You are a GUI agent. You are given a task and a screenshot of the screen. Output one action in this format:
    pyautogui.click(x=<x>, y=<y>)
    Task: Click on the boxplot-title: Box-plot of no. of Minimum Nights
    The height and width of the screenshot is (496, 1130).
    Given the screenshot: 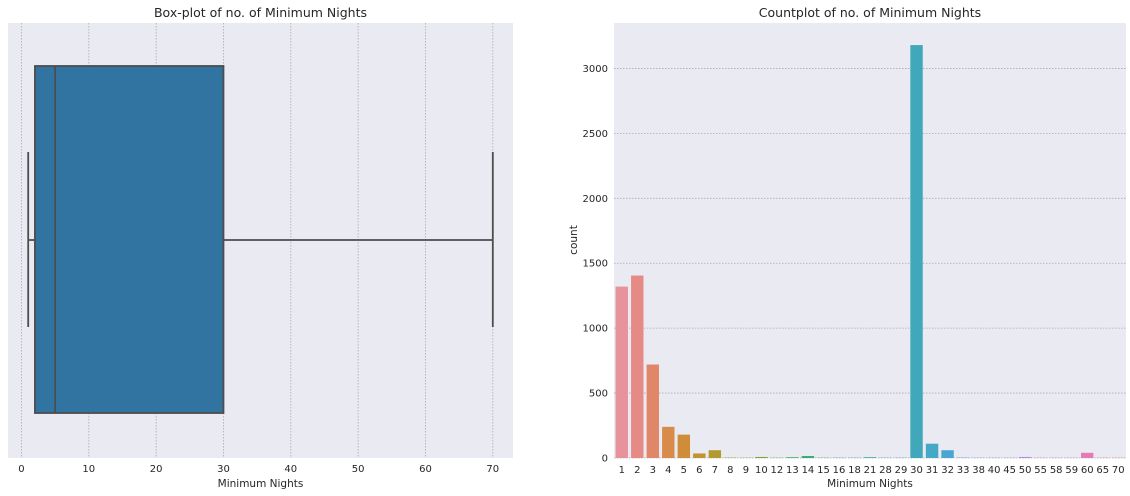 What is the action you would take?
    pyautogui.click(x=260, y=12)
    